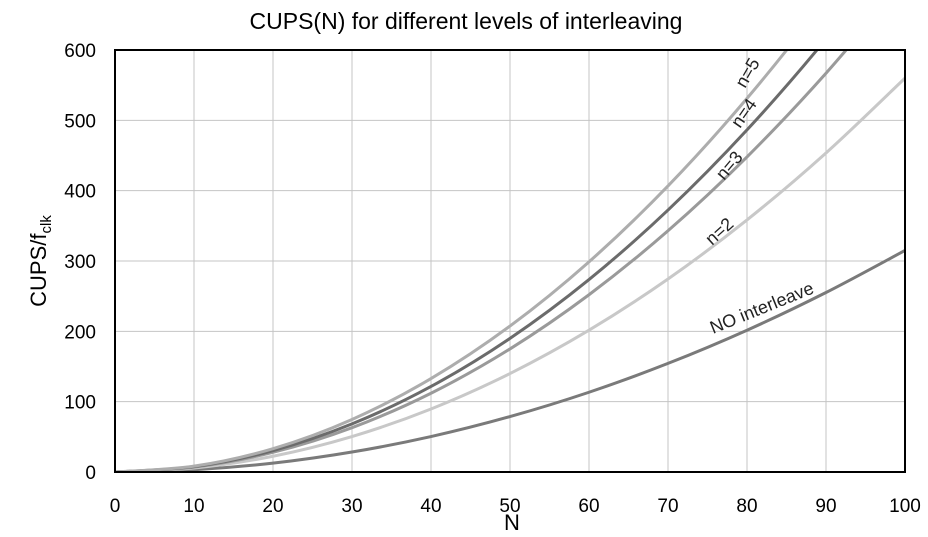  What do you see at coordinates (80, 332) in the screenshot?
I see `y-tick-label: 200` at bounding box center [80, 332].